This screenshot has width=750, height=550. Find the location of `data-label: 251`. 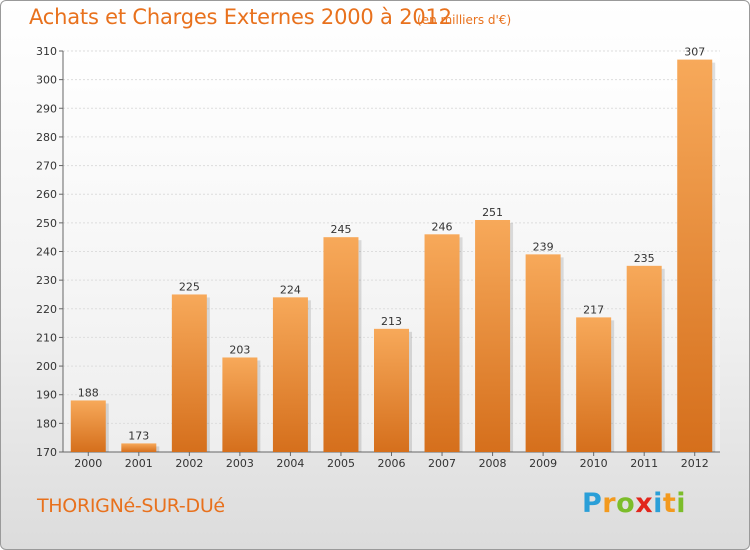

data-label: 251 is located at coordinates (492, 212).